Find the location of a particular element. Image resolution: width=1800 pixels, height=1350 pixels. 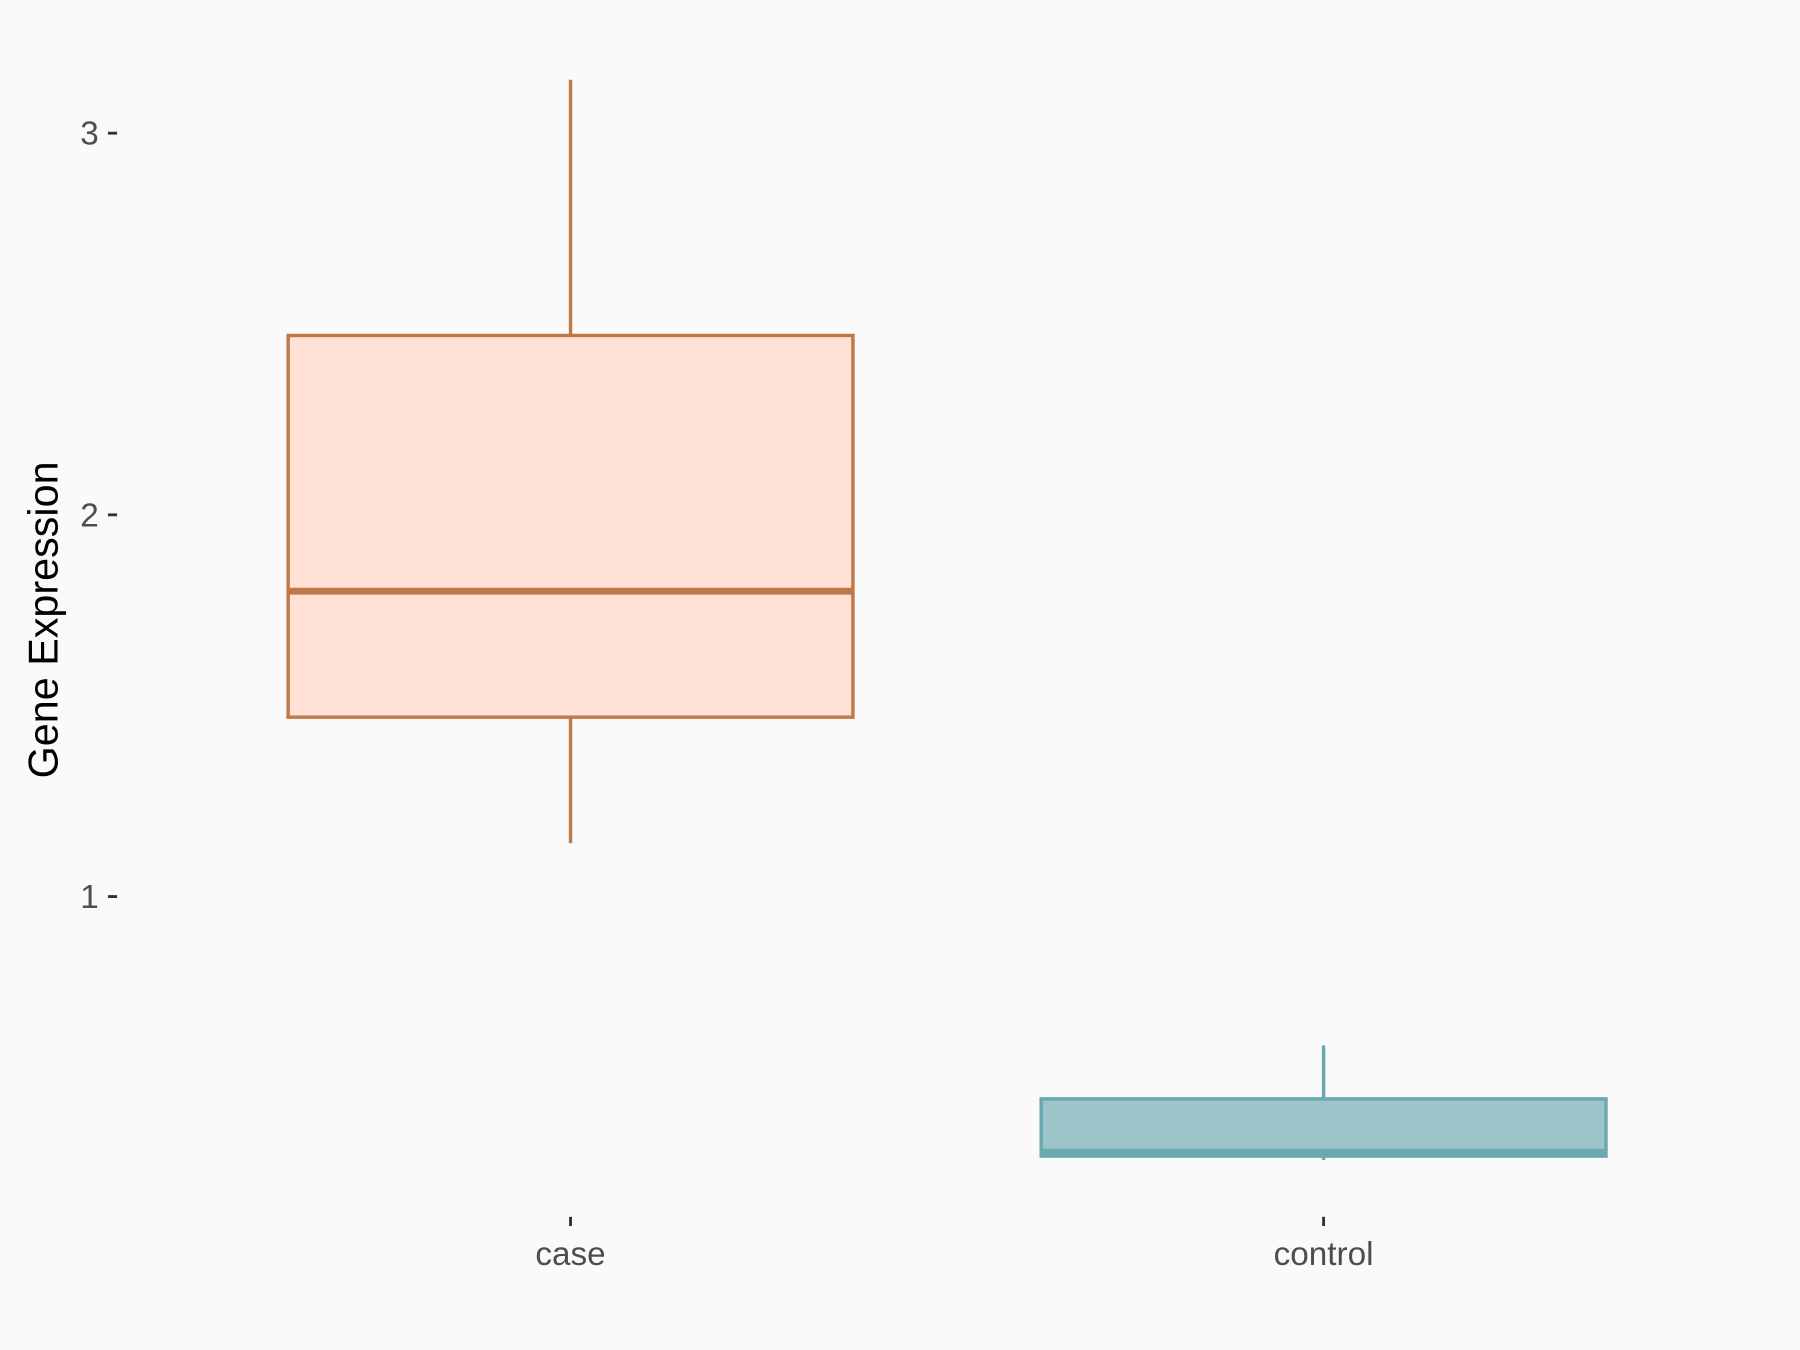

x-axis: case control is located at coordinates (954, 1244).